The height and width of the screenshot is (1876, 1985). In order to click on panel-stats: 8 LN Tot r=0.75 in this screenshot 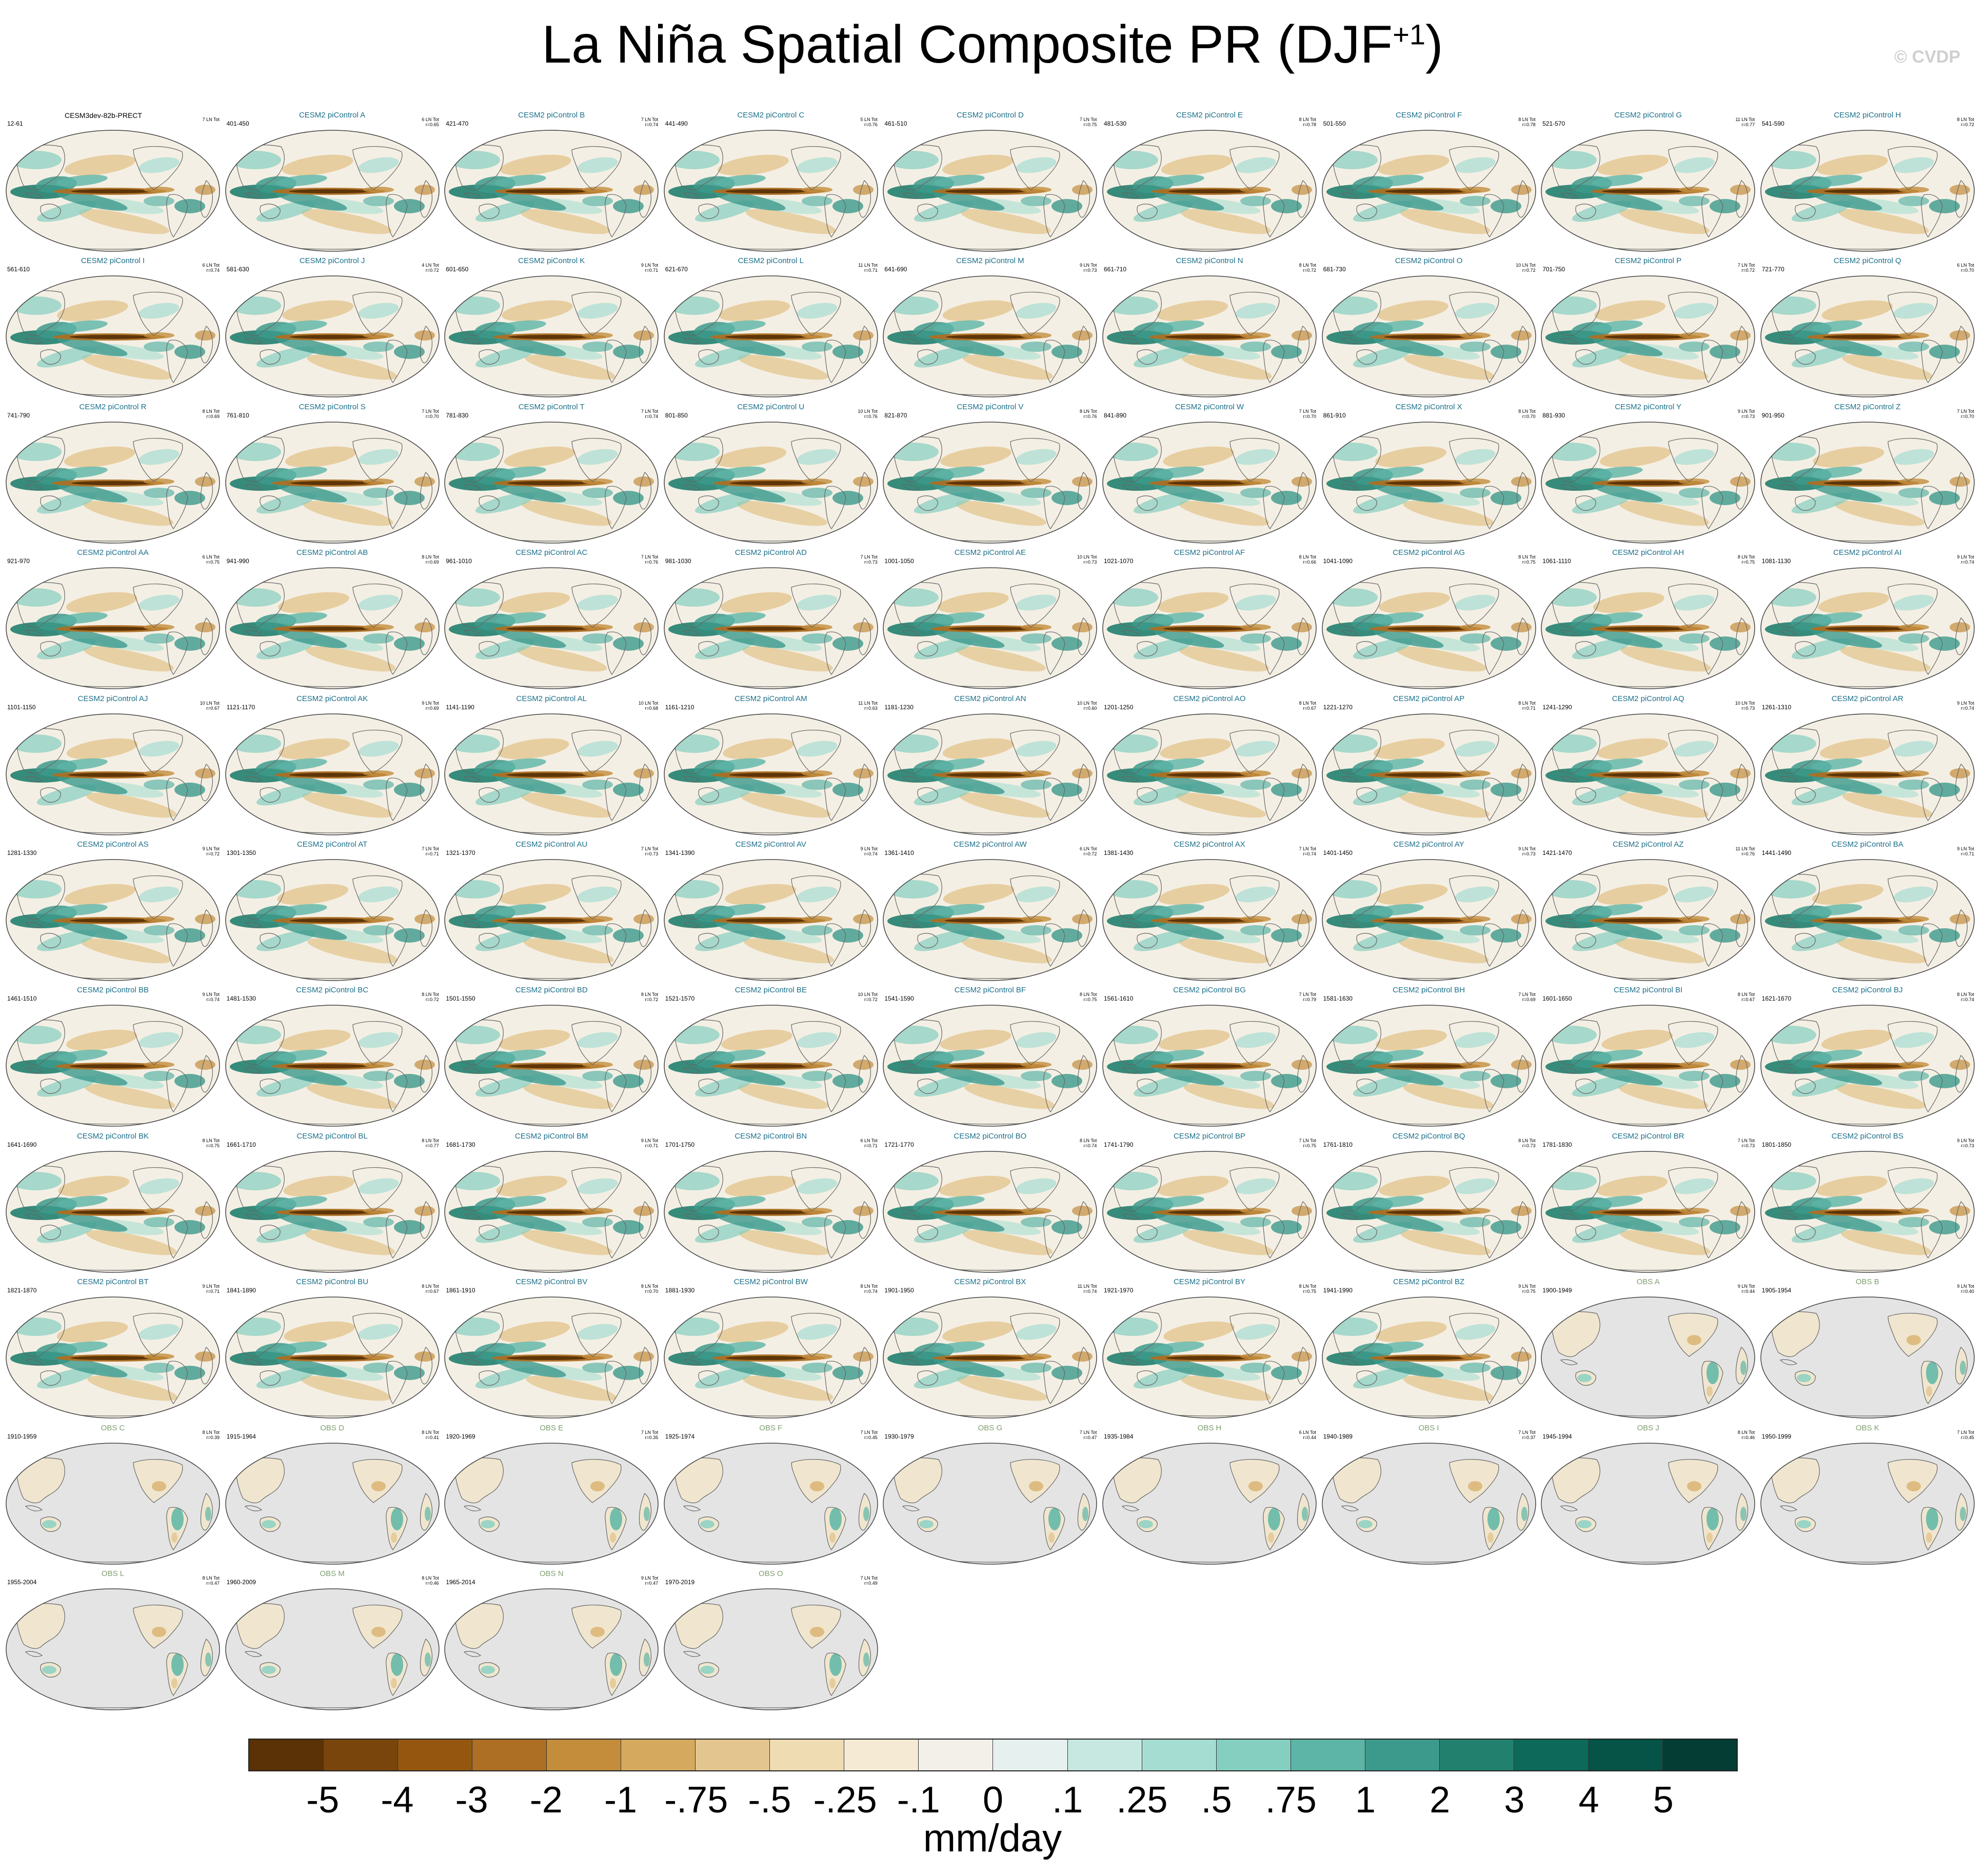, I will do `click(1526, 559)`.